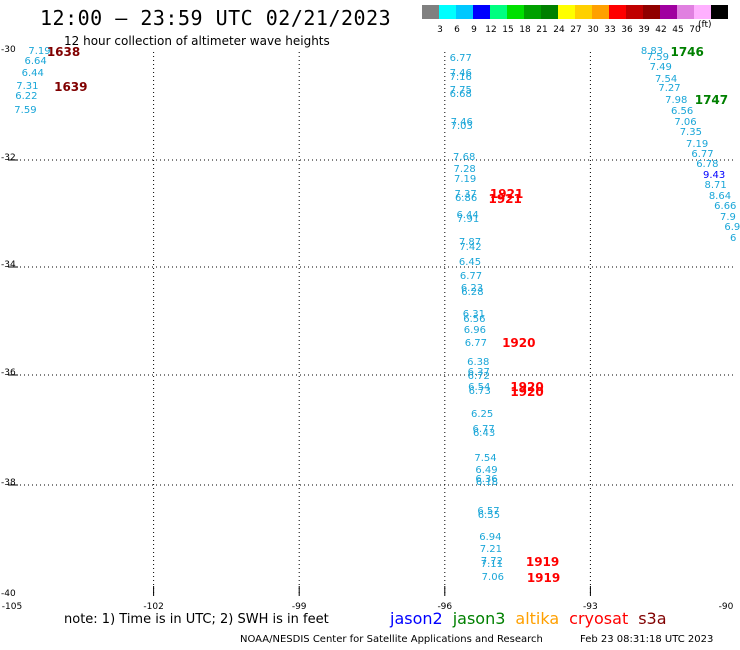 Image resolution: width=740 pixels, height=650 pixels. Describe the element at coordinates (8, 158) in the screenshot. I see `lat-label: -32` at that location.